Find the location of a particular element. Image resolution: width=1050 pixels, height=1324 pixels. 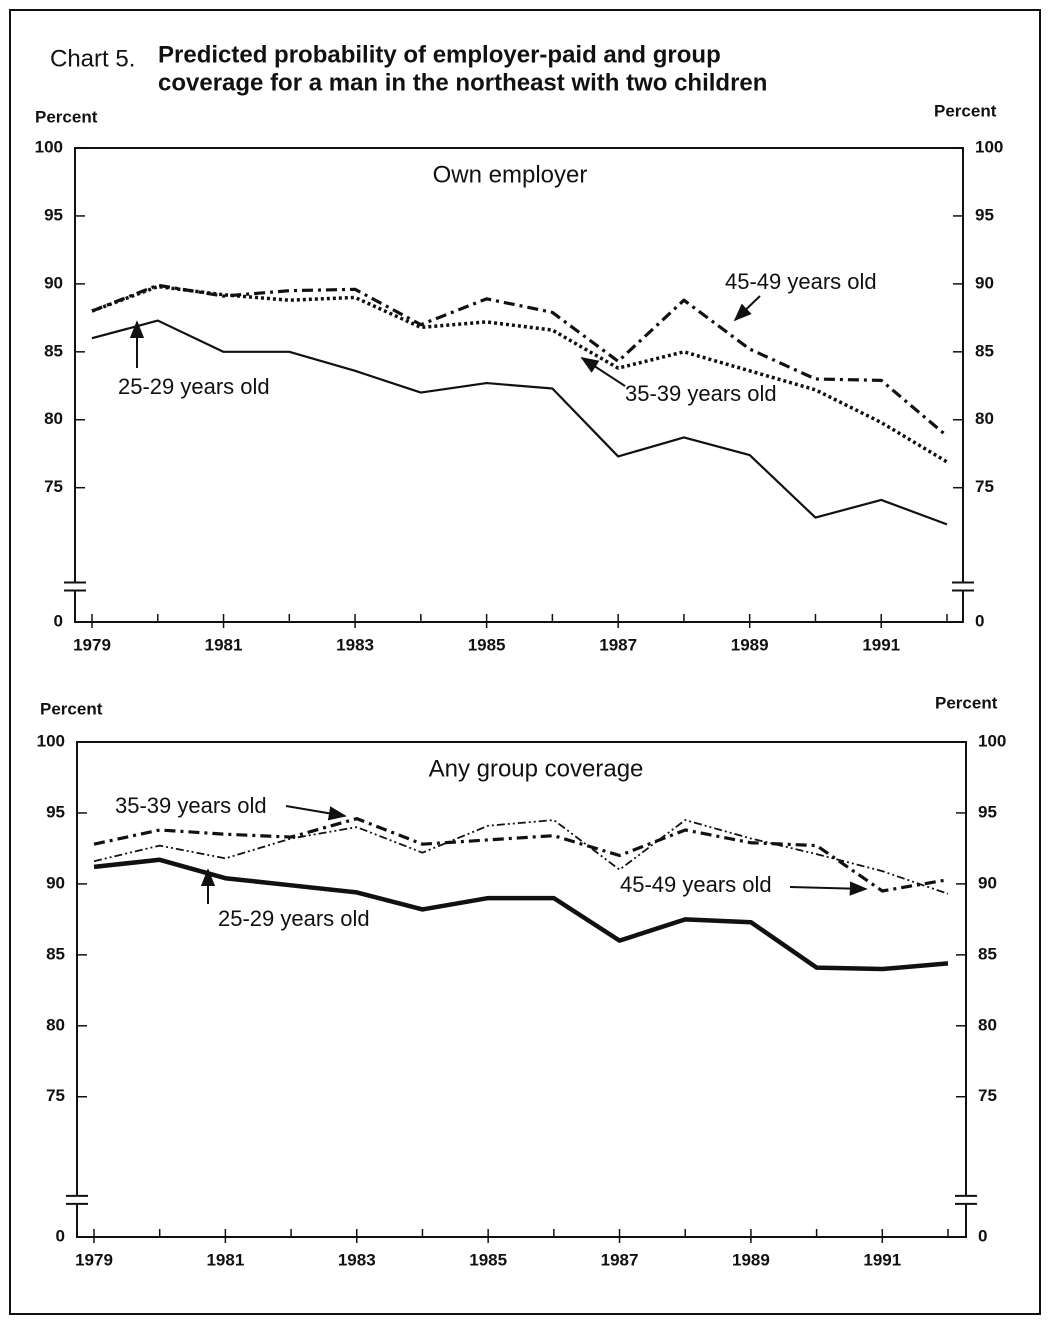

panel-title: Own employer is located at coordinates (510, 174).